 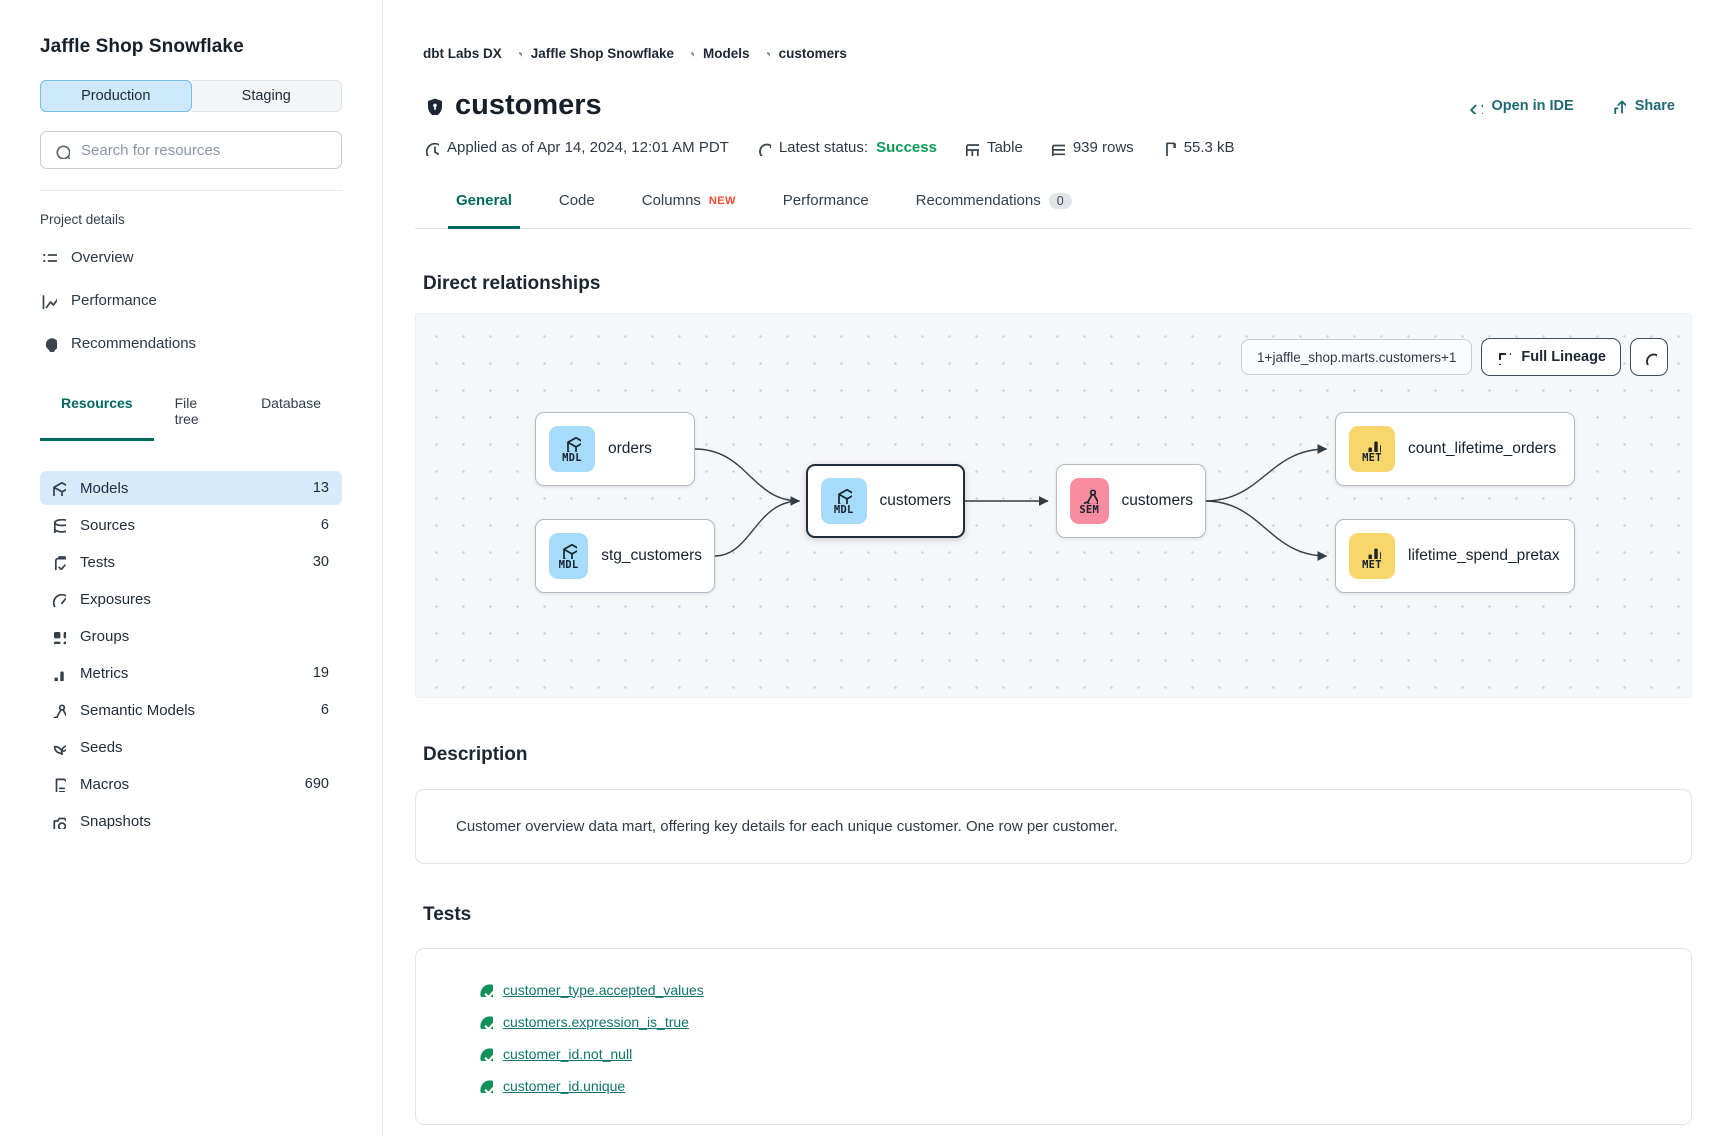 I want to click on test-row: customer_type.accepted_values, so click(x=1064, y=989).